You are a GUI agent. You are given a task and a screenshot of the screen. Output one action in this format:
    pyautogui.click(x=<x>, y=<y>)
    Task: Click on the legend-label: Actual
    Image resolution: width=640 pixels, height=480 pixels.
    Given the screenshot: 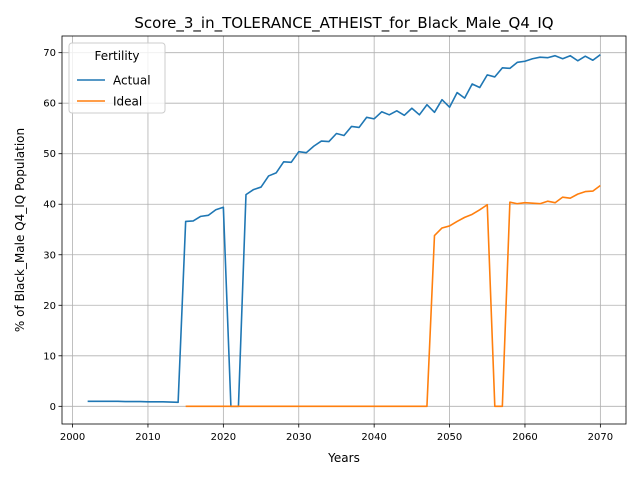 What is the action you would take?
    pyautogui.click(x=132, y=81)
    